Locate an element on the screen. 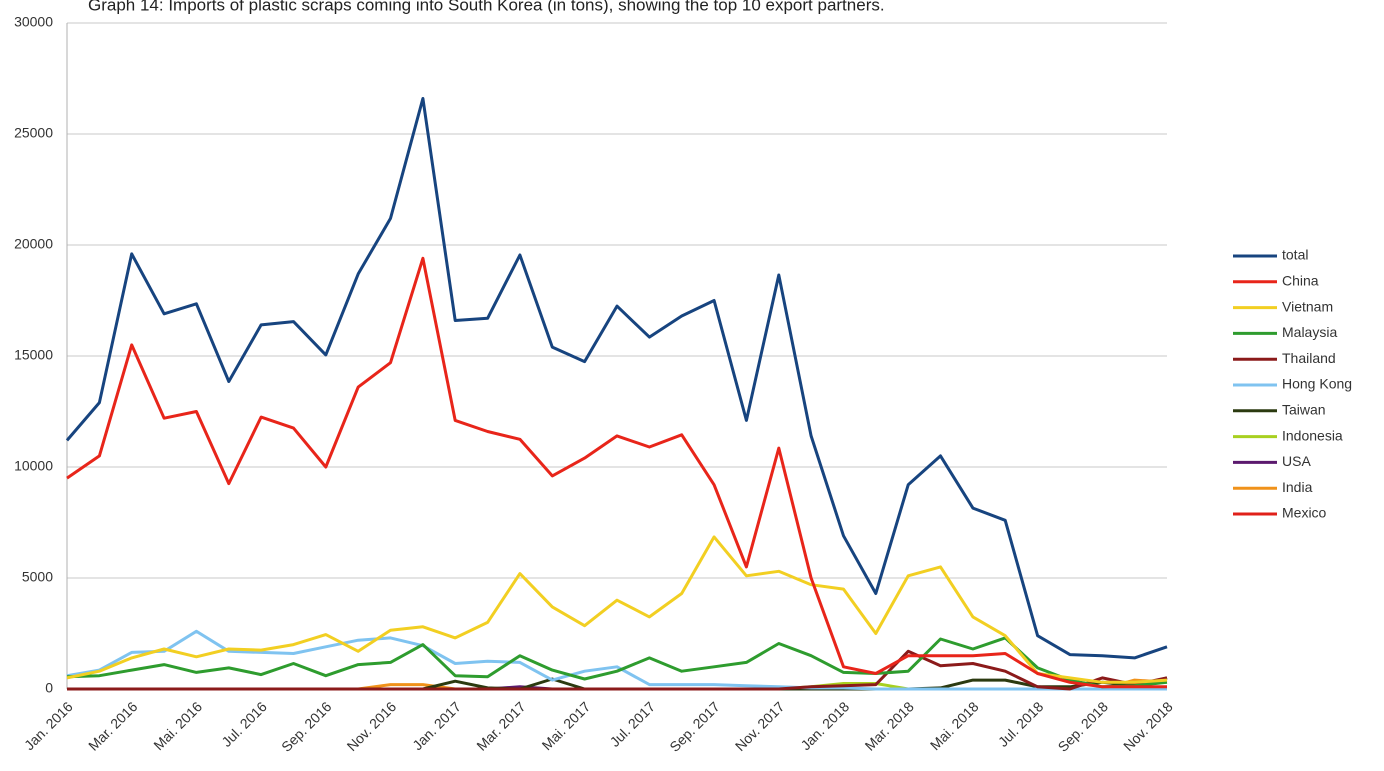 The width and height of the screenshot is (1384, 771). legend-label: India is located at coordinates (1297, 487).